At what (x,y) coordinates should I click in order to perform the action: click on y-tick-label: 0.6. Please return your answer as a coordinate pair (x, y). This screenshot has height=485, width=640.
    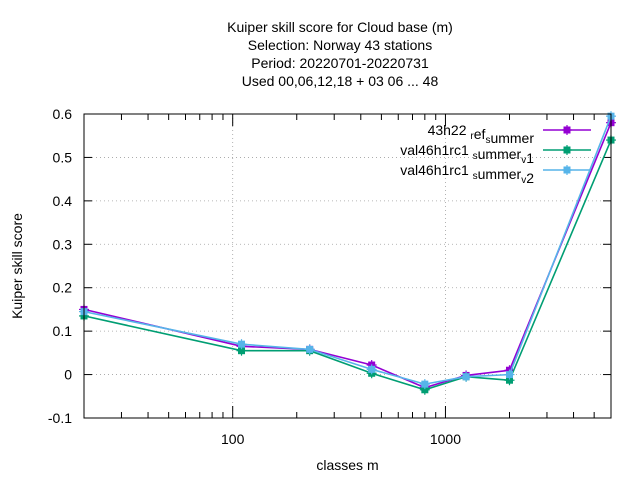
    Looking at the image, I should click on (63, 114).